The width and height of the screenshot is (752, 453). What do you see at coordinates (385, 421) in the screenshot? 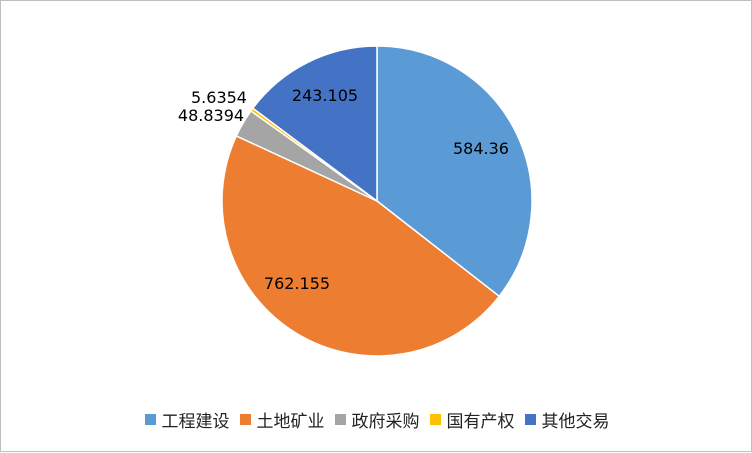
I see `legend-label: 政府采购` at bounding box center [385, 421].